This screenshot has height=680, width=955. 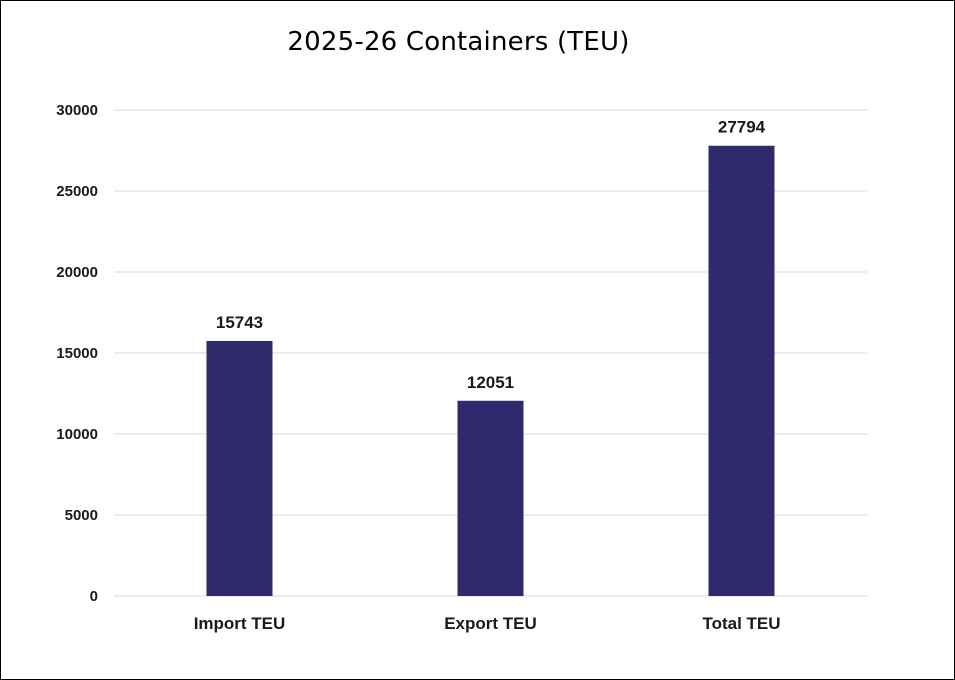 What do you see at coordinates (490, 382) in the screenshot?
I see `data-label: 12051` at bounding box center [490, 382].